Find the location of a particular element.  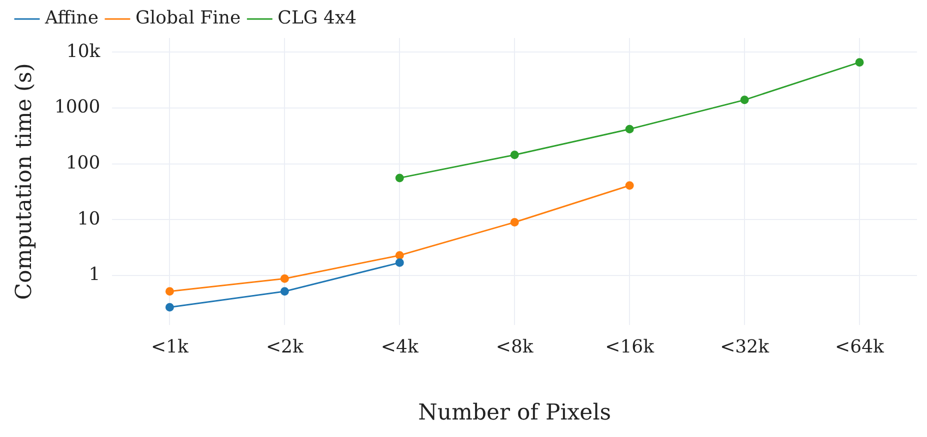

y-tick-label: 1 is located at coordinates (94, 275).